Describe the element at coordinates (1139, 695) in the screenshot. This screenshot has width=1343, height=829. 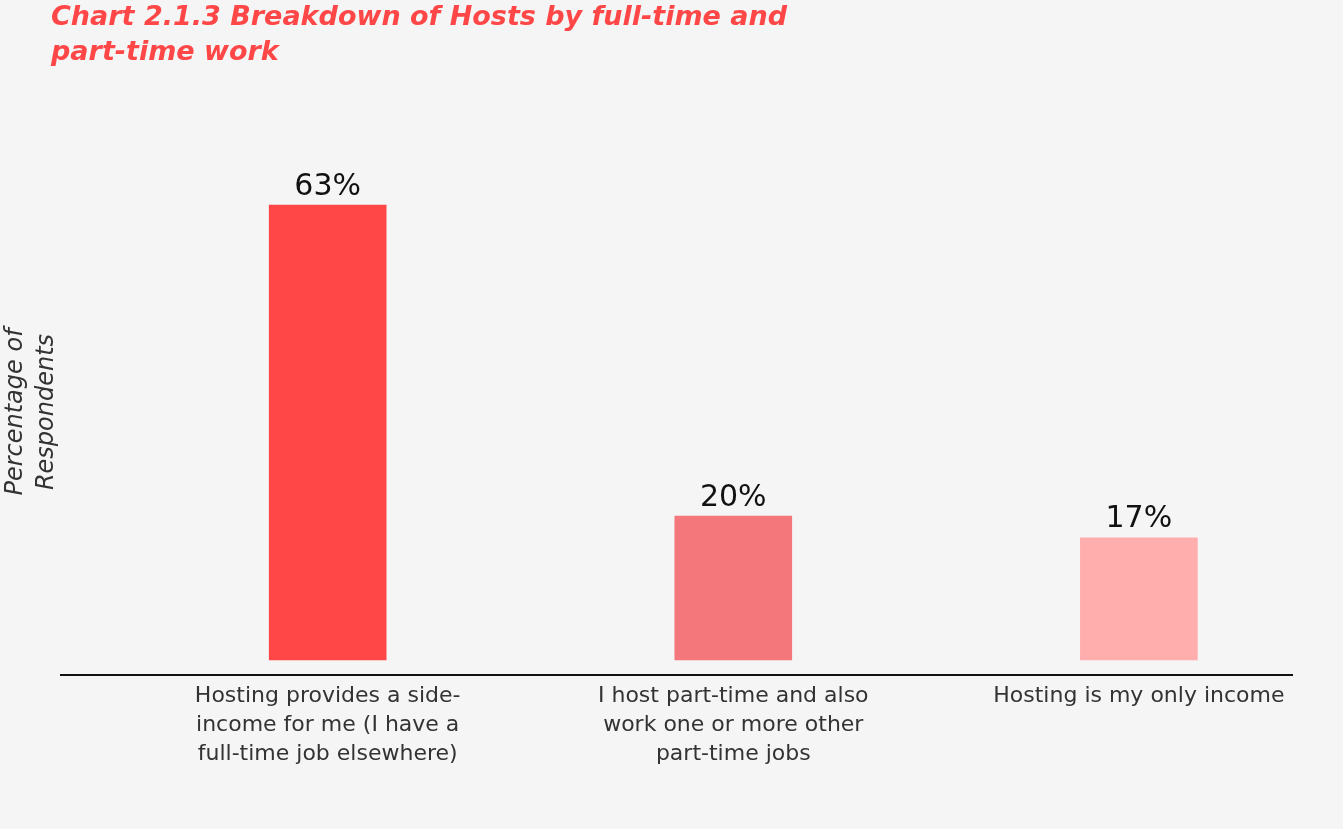
I see `x-tick-label: Hosting is my only income` at that location.